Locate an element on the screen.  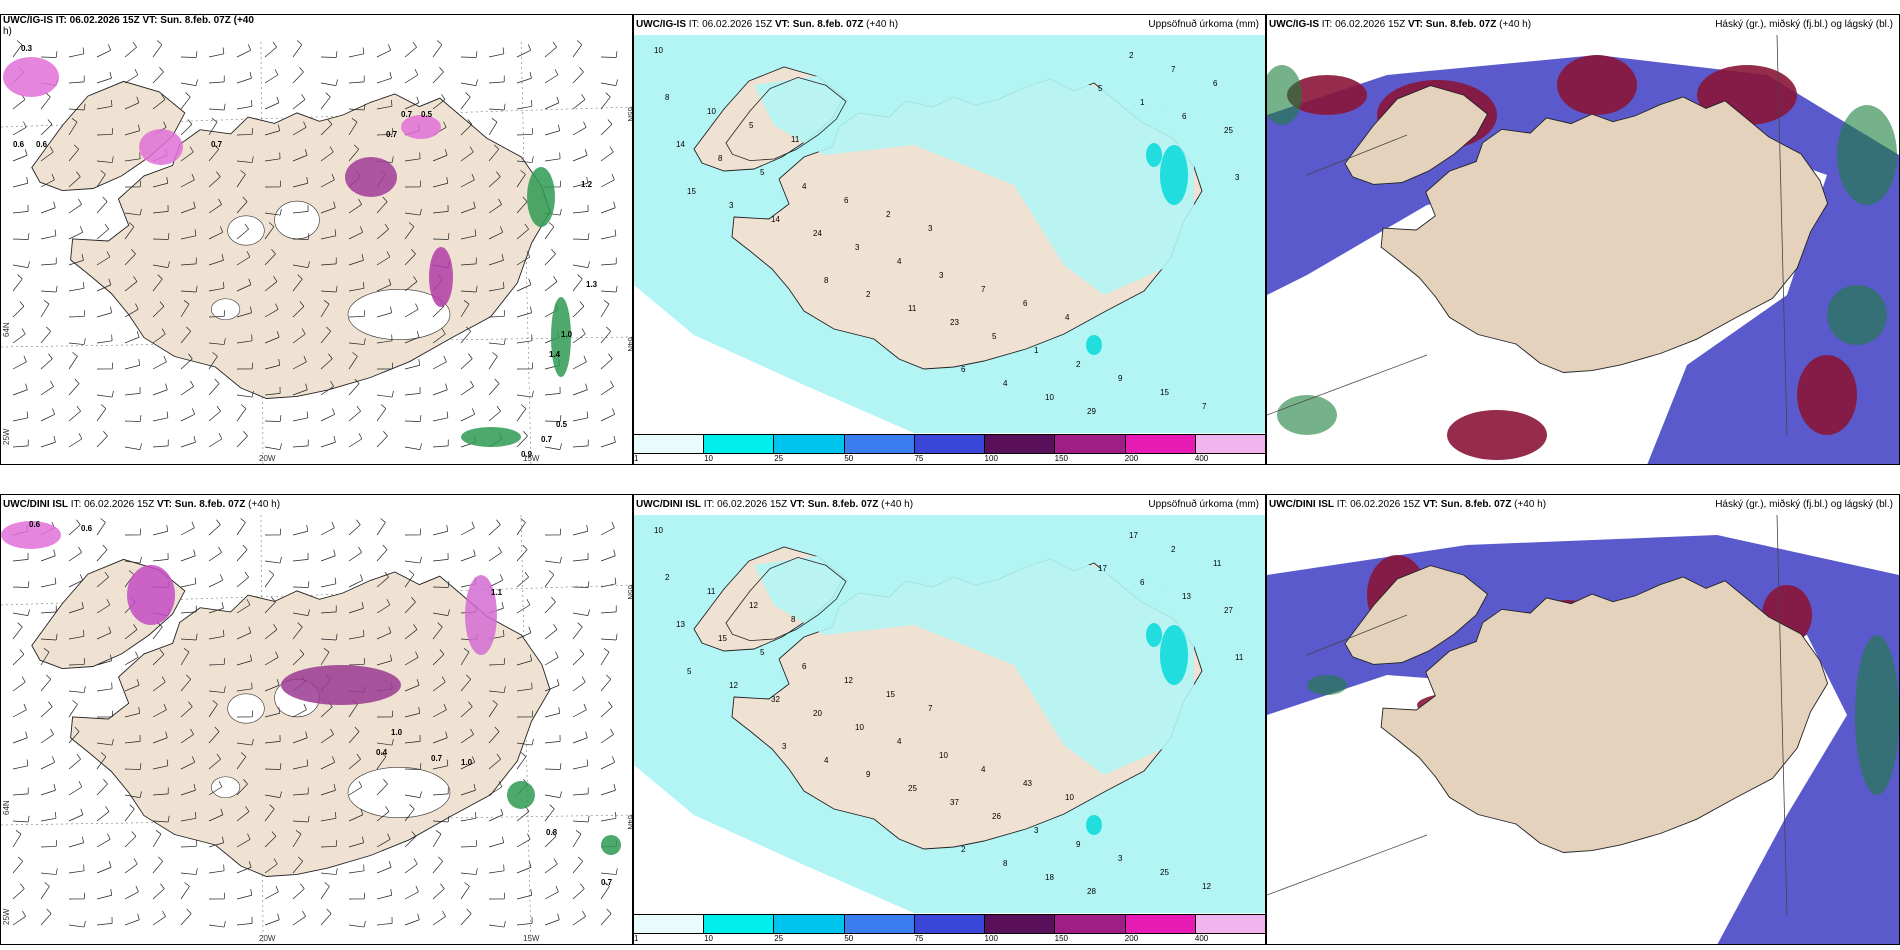
lat-tick-label-right: 64N is located at coordinates (629, 344).